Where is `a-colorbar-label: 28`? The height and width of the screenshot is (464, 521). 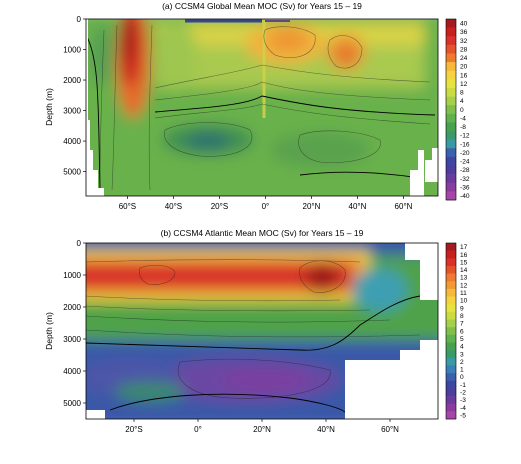 a-colorbar-label: 28 is located at coordinates (464, 49).